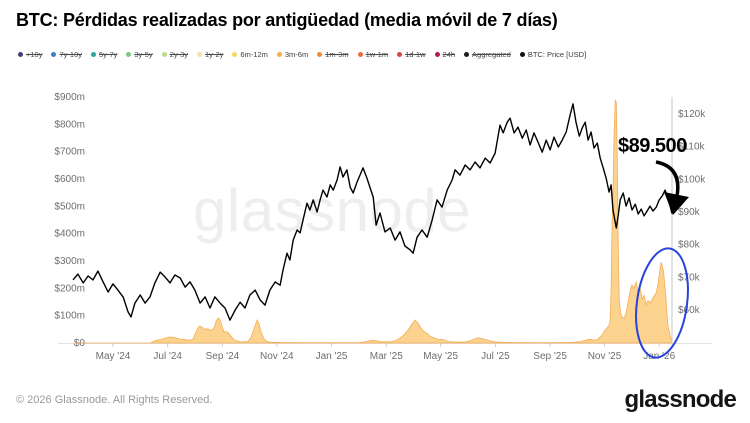 The image size is (750, 423). What do you see at coordinates (214, 54) in the screenshot?
I see `legend-label: 1y-2y` at bounding box center [214, 54].